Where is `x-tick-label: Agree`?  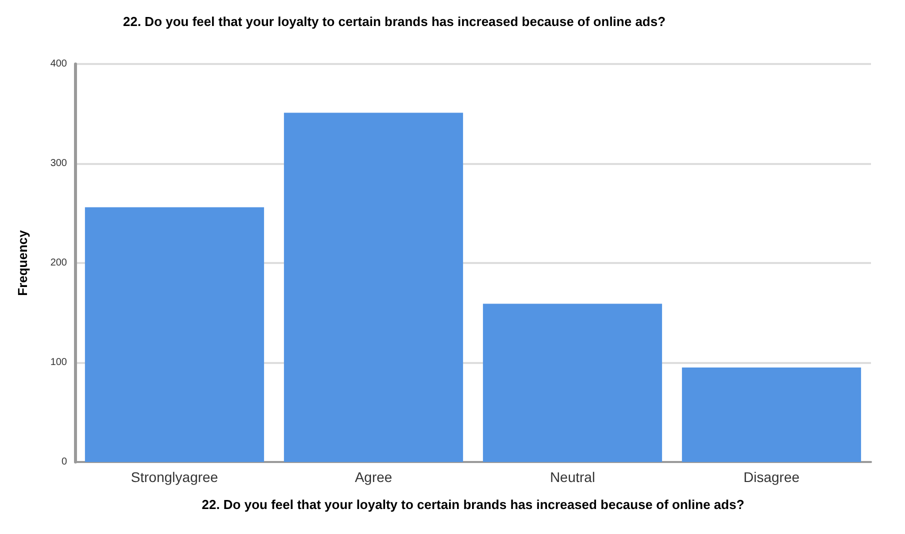
x-tick-label: Agree is located at coordinates (373, 477).